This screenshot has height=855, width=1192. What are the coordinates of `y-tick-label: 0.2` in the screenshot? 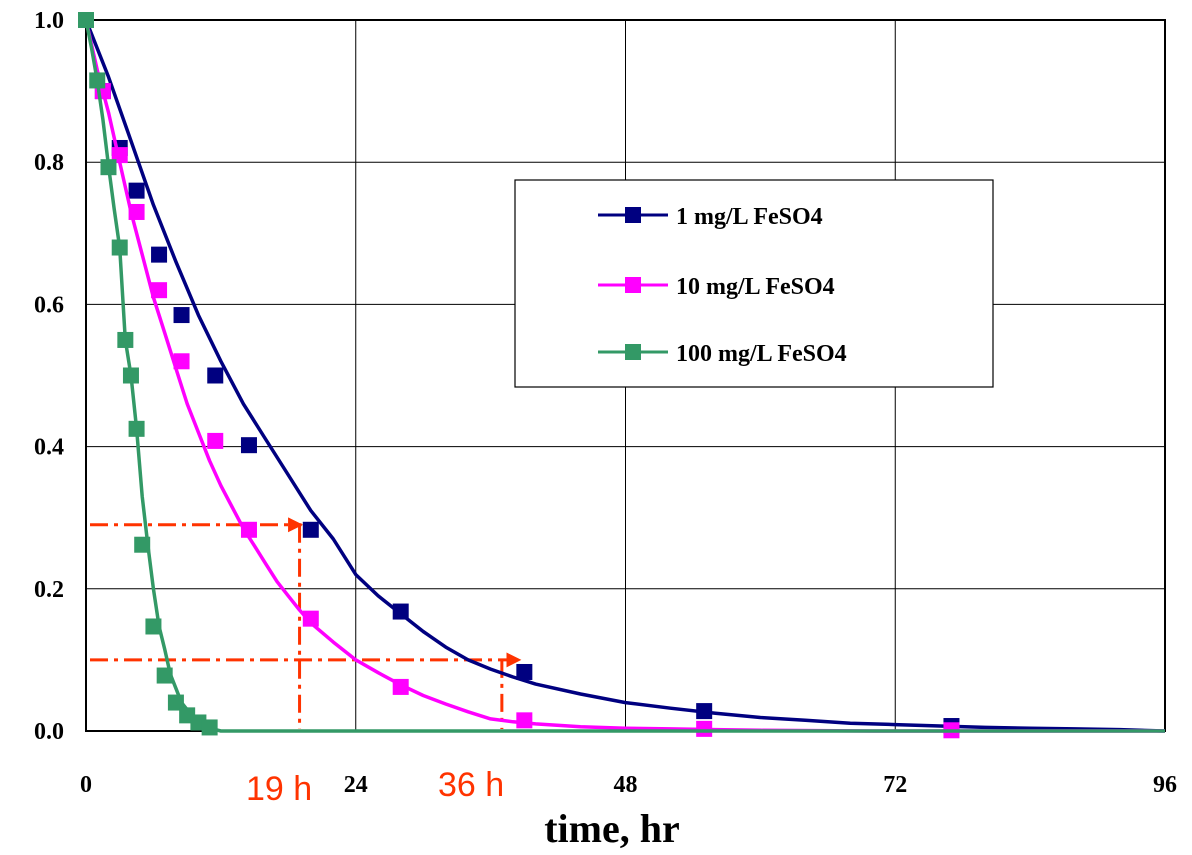 It's located at (49, 590).